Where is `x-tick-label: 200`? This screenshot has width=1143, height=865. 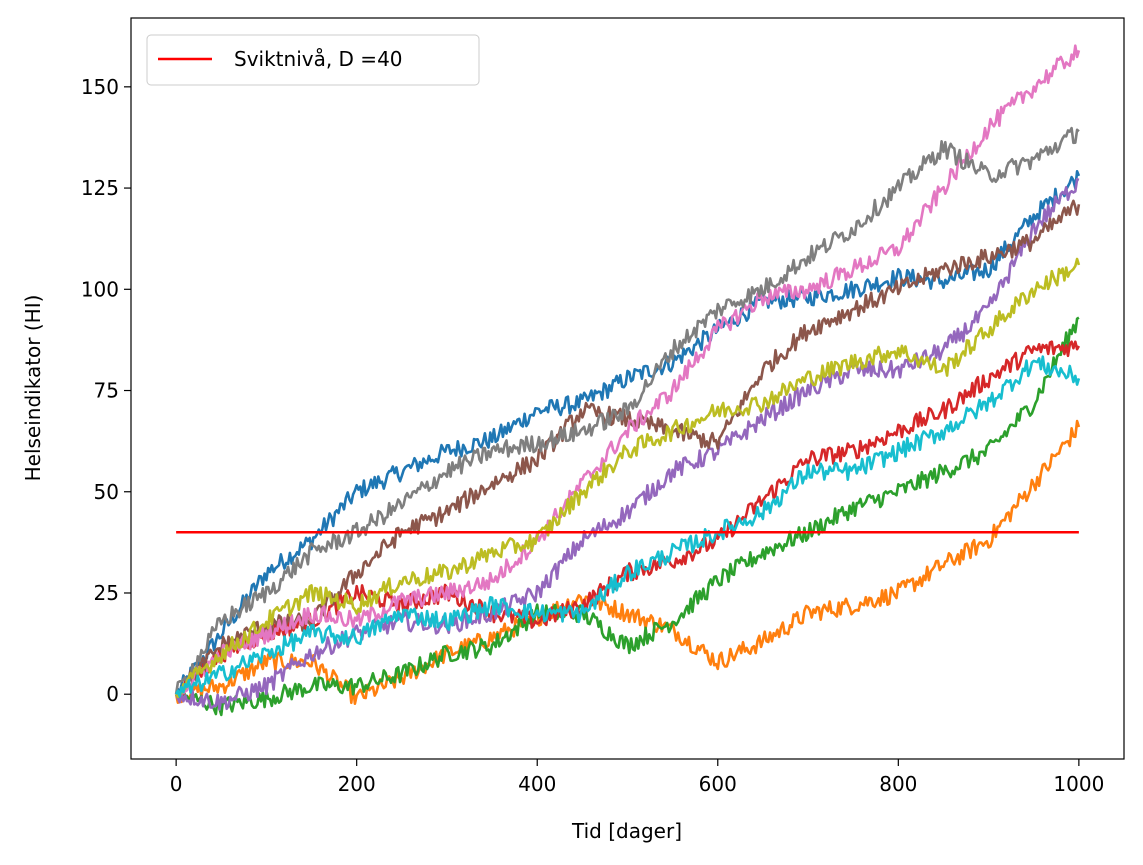
x-tick-label: 200 is located at coordinates (357, 784).